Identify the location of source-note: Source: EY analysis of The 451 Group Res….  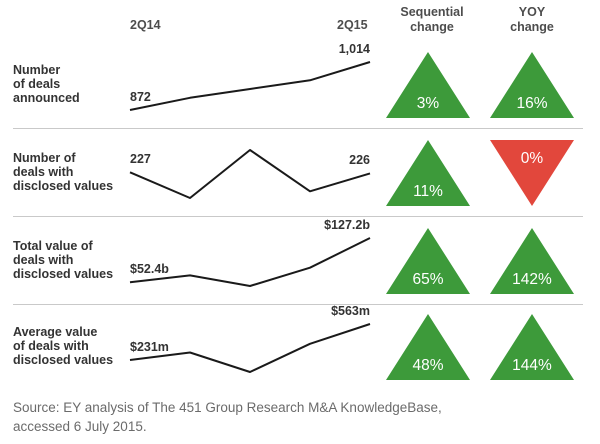
(298, 417).